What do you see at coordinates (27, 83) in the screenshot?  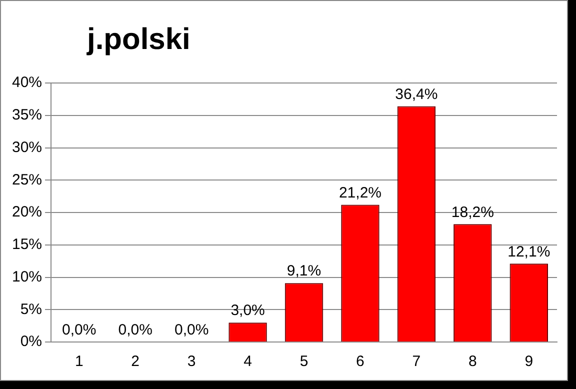 I see `y-tick-label: 40%` at bounding box center [27, 83].